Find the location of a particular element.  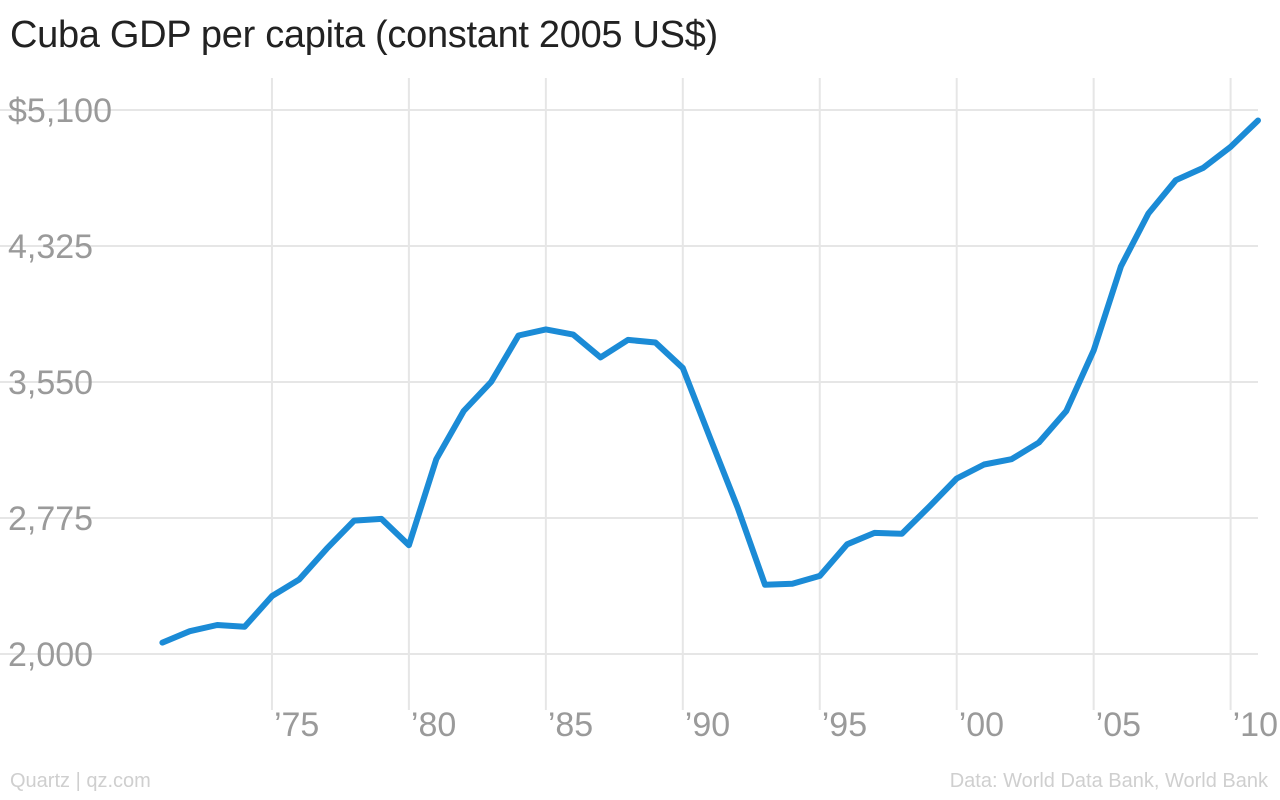

x-tick-label: ’75 is located at coordinates (296, 725).